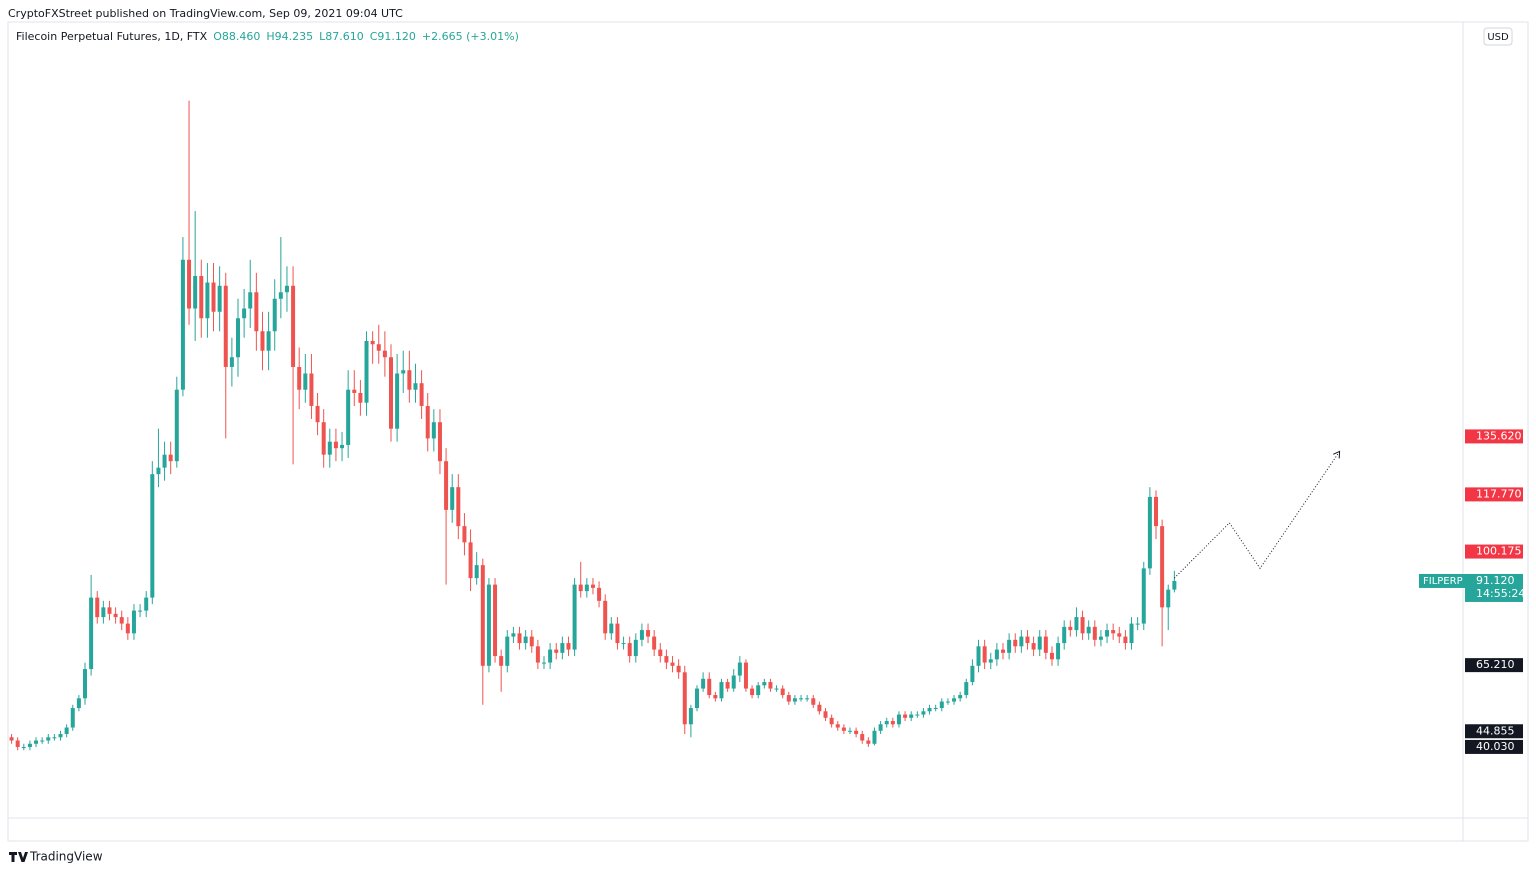  I want to click on level-label: 100.175, so click(1499, 551).